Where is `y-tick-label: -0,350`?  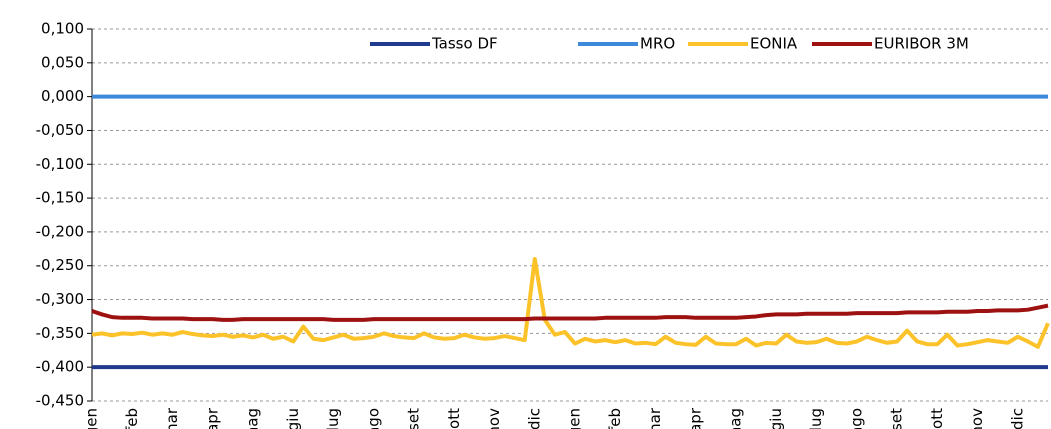
y-tick-label: -0,350 is located at coordinates (60, 333).